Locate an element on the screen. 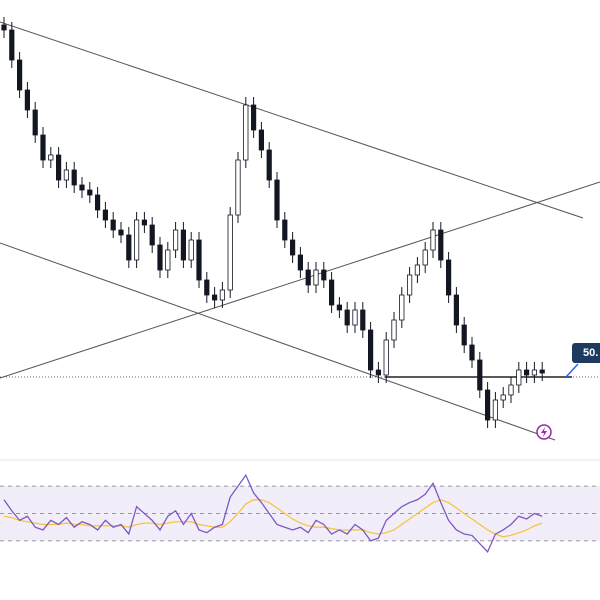 The image size is (600, 600). rsi-pane is located at coordinates (300, 513).